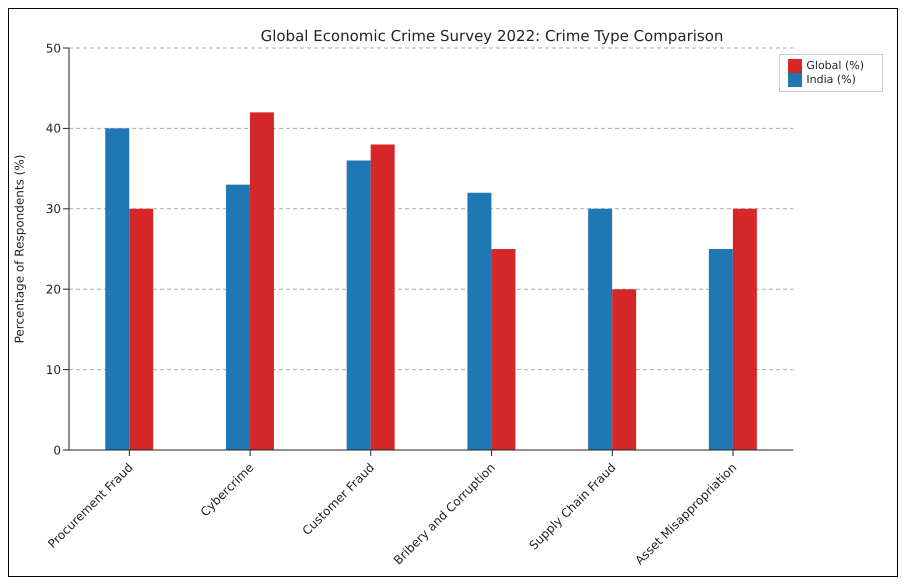  I want to click on legend-label: India (%), so click(831, 79).